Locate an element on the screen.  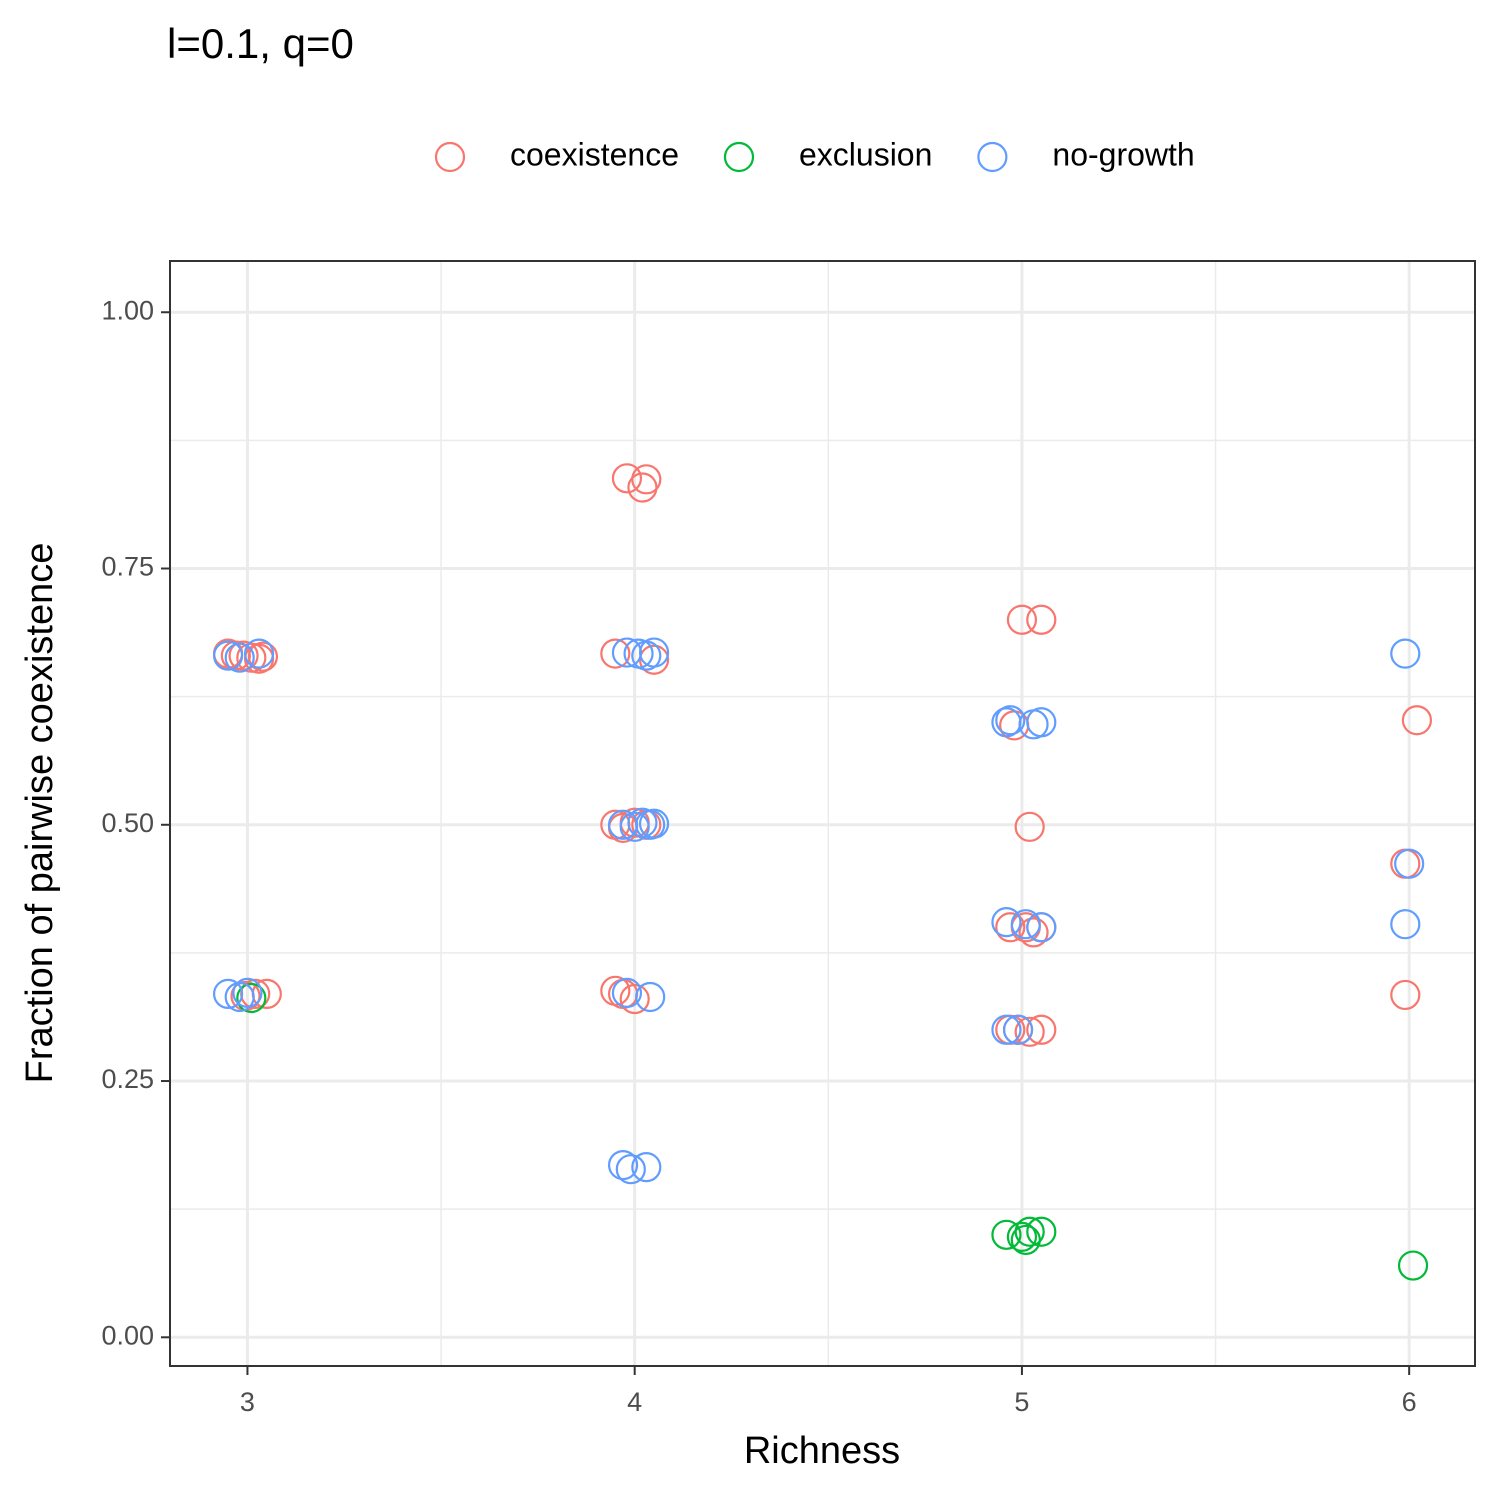
x-tick-label: 6 is located at coordinates (1409, 1402).